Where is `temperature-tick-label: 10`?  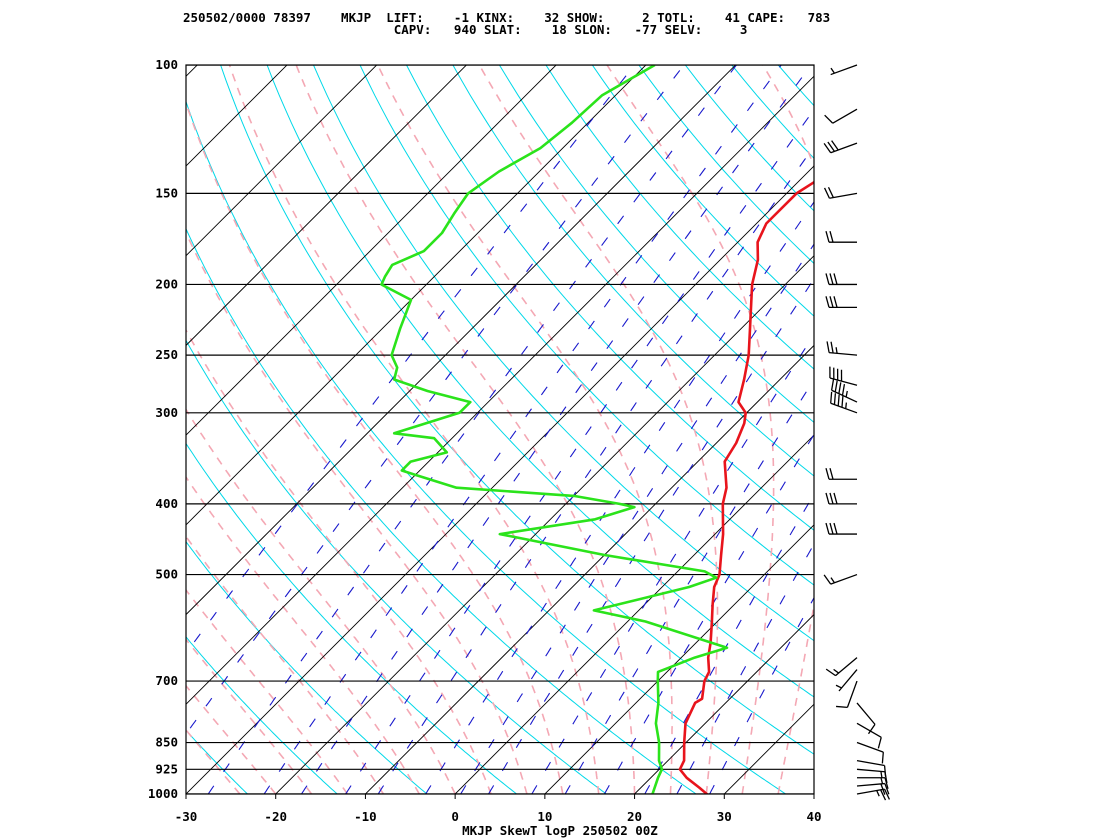
temperature-tick-label: 10 is located at coordinates (544, 816).